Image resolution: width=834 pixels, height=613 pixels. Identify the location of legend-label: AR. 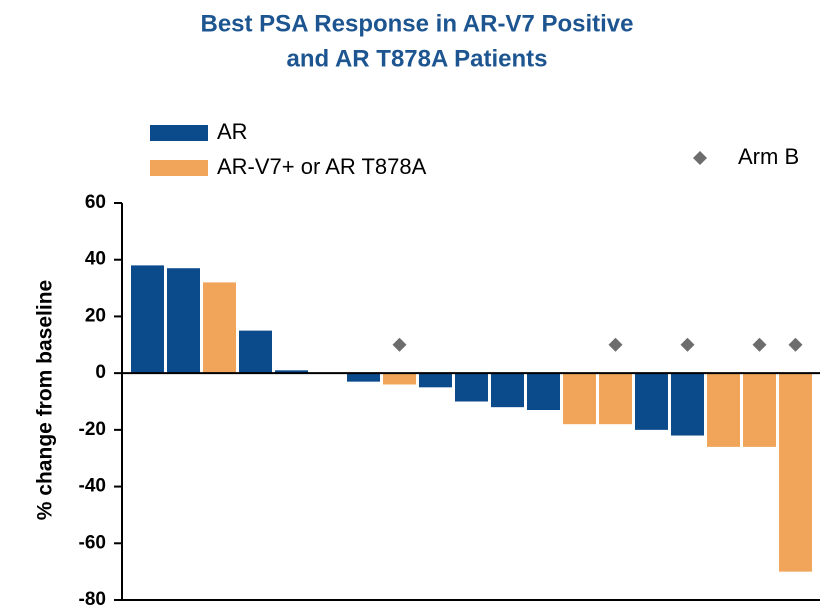
(232, 131).